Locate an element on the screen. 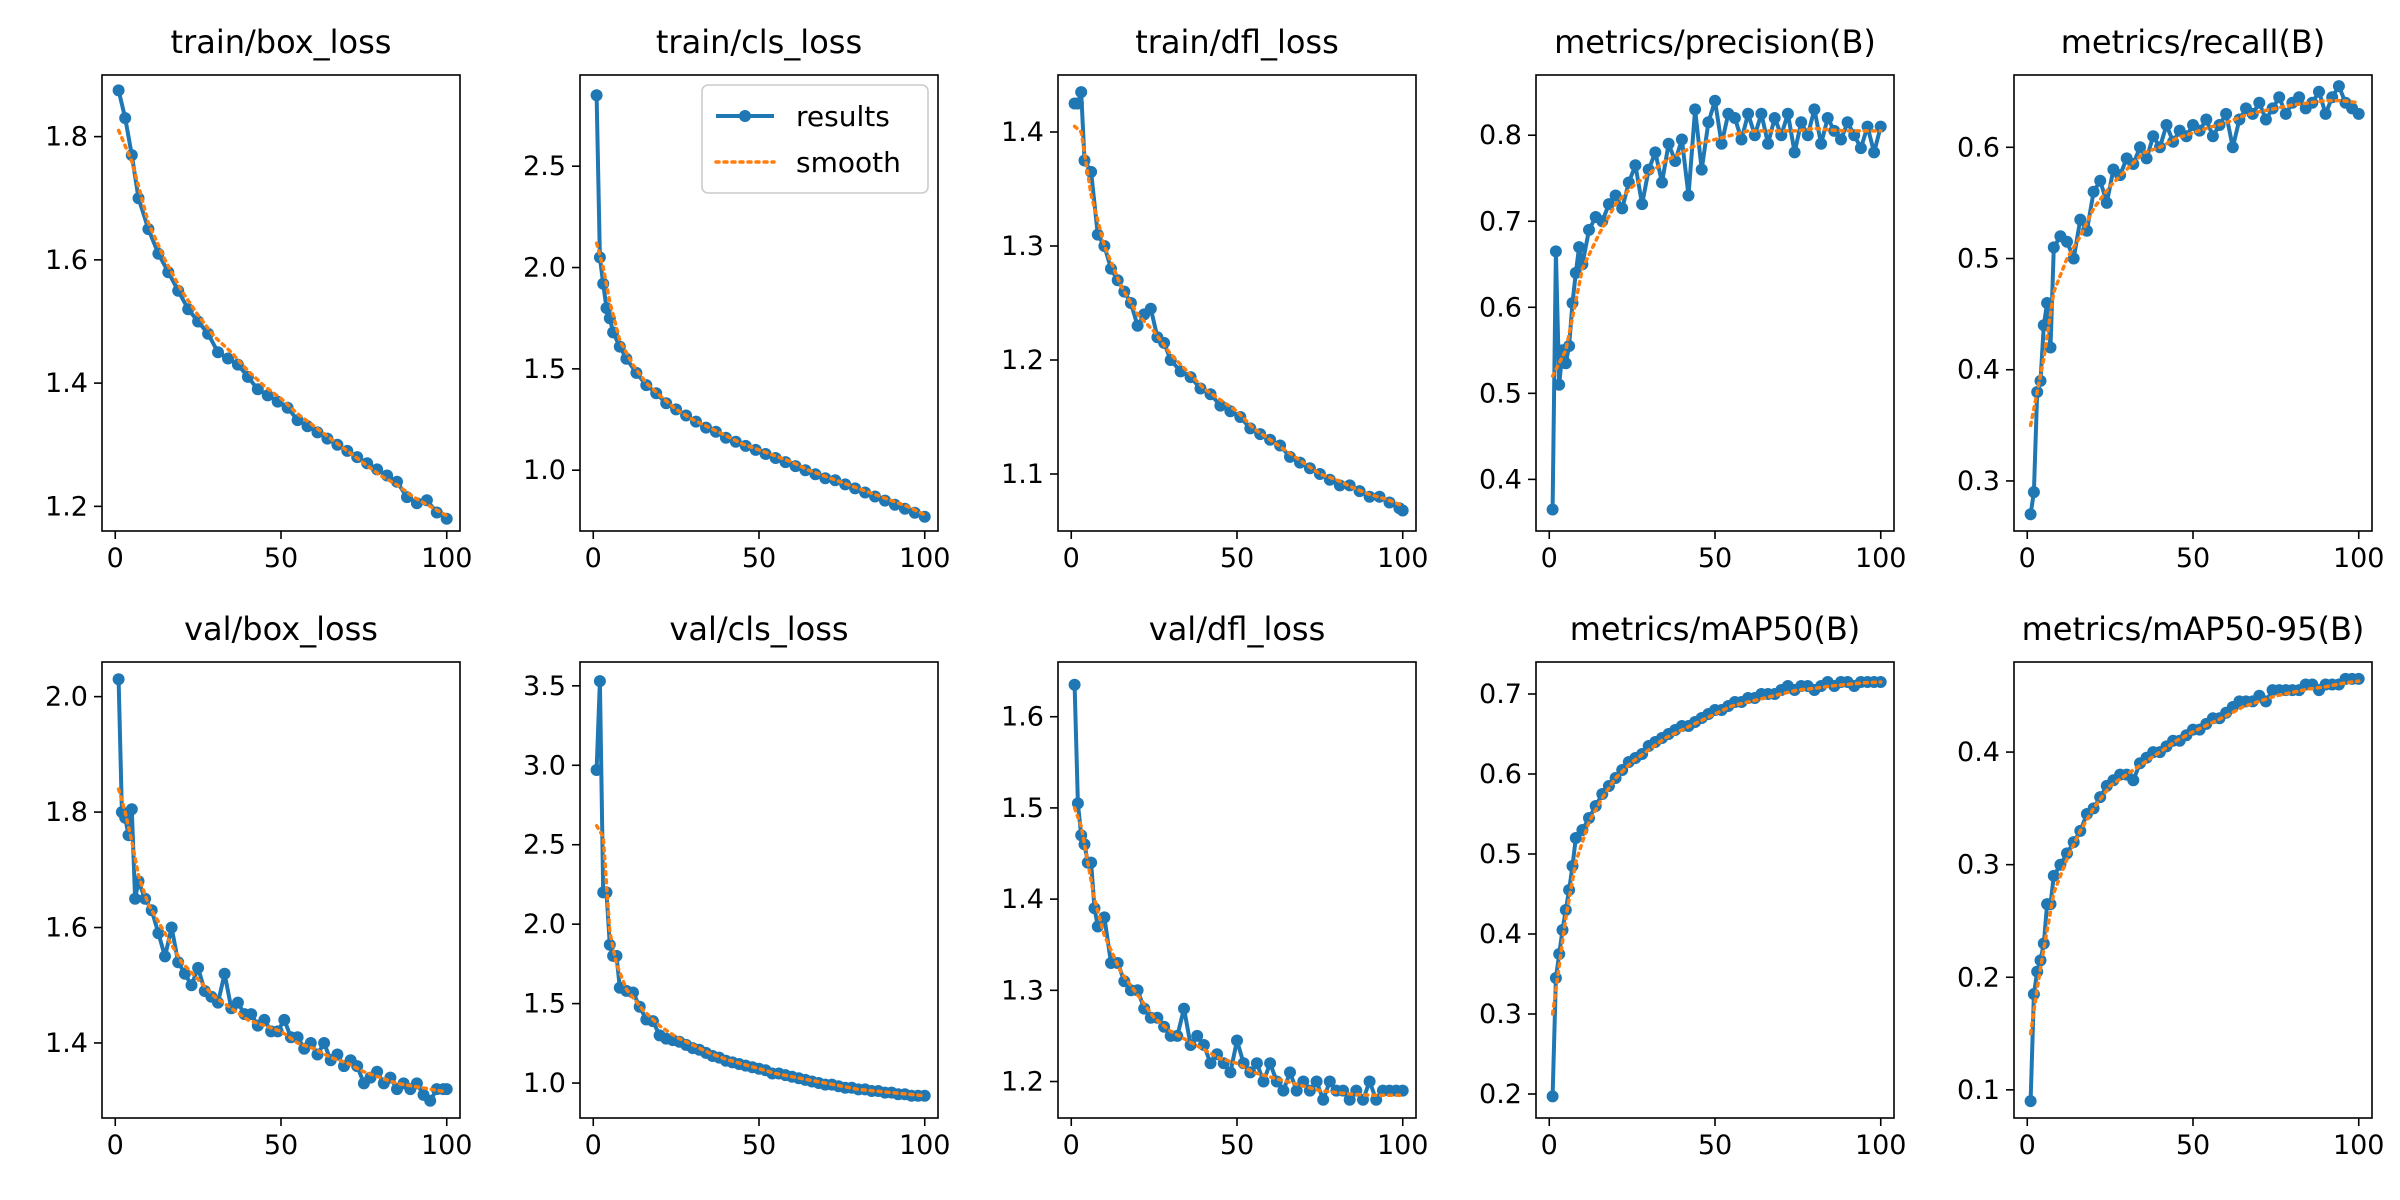 This screenshot has width=2400, height=1200. y-tick-label: 0.6 is located at coordinates (1978, 147).